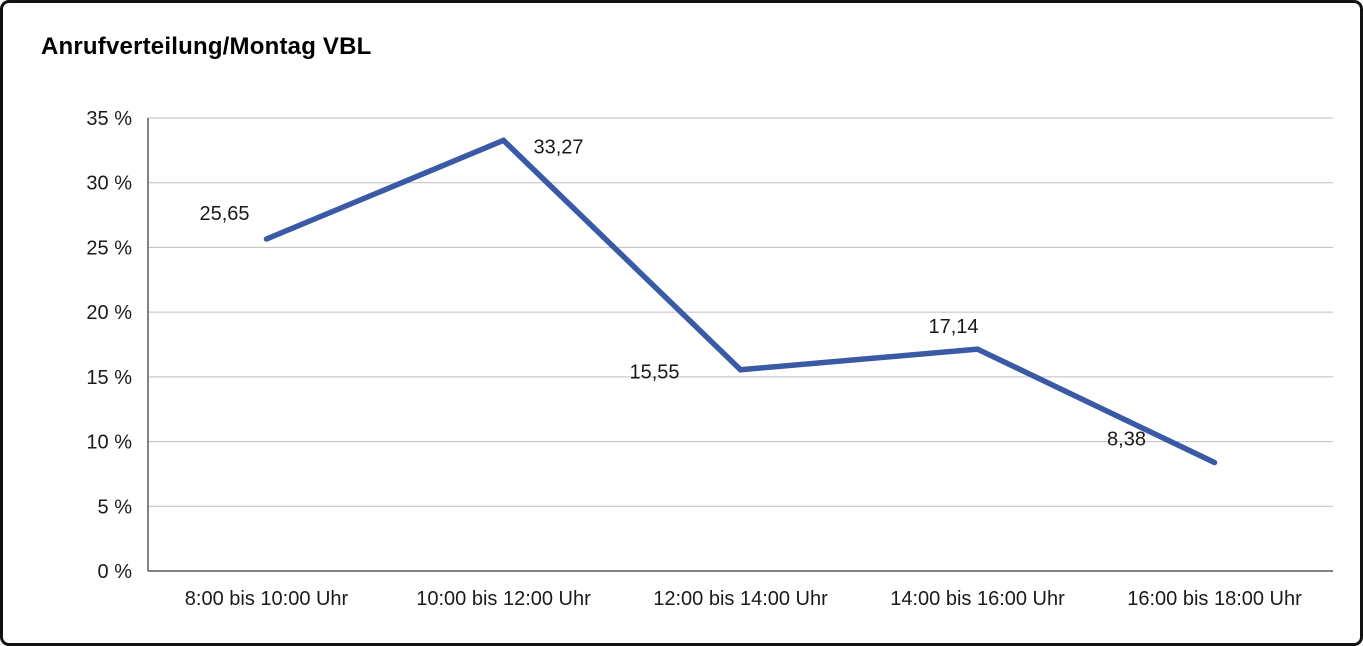 The image size is (1363, 646). Describe the element at coordinates (109, 184) in the screenshot. I see `y-axis-tick-label: 30 %` at that location.